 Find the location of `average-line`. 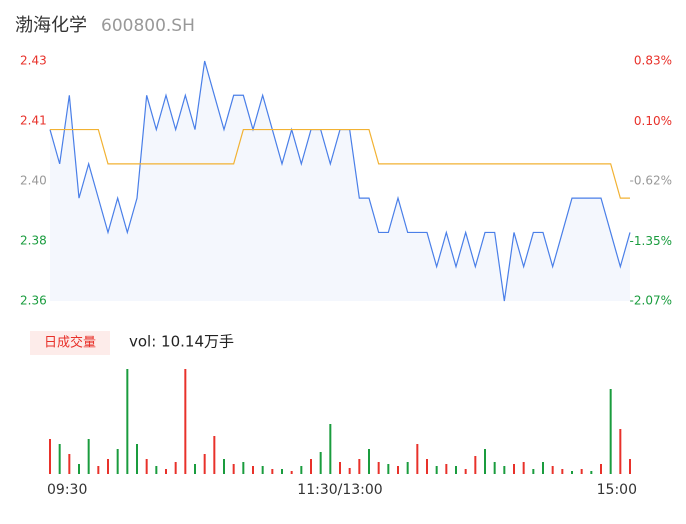

average-line is located at coordinates (340, 163).